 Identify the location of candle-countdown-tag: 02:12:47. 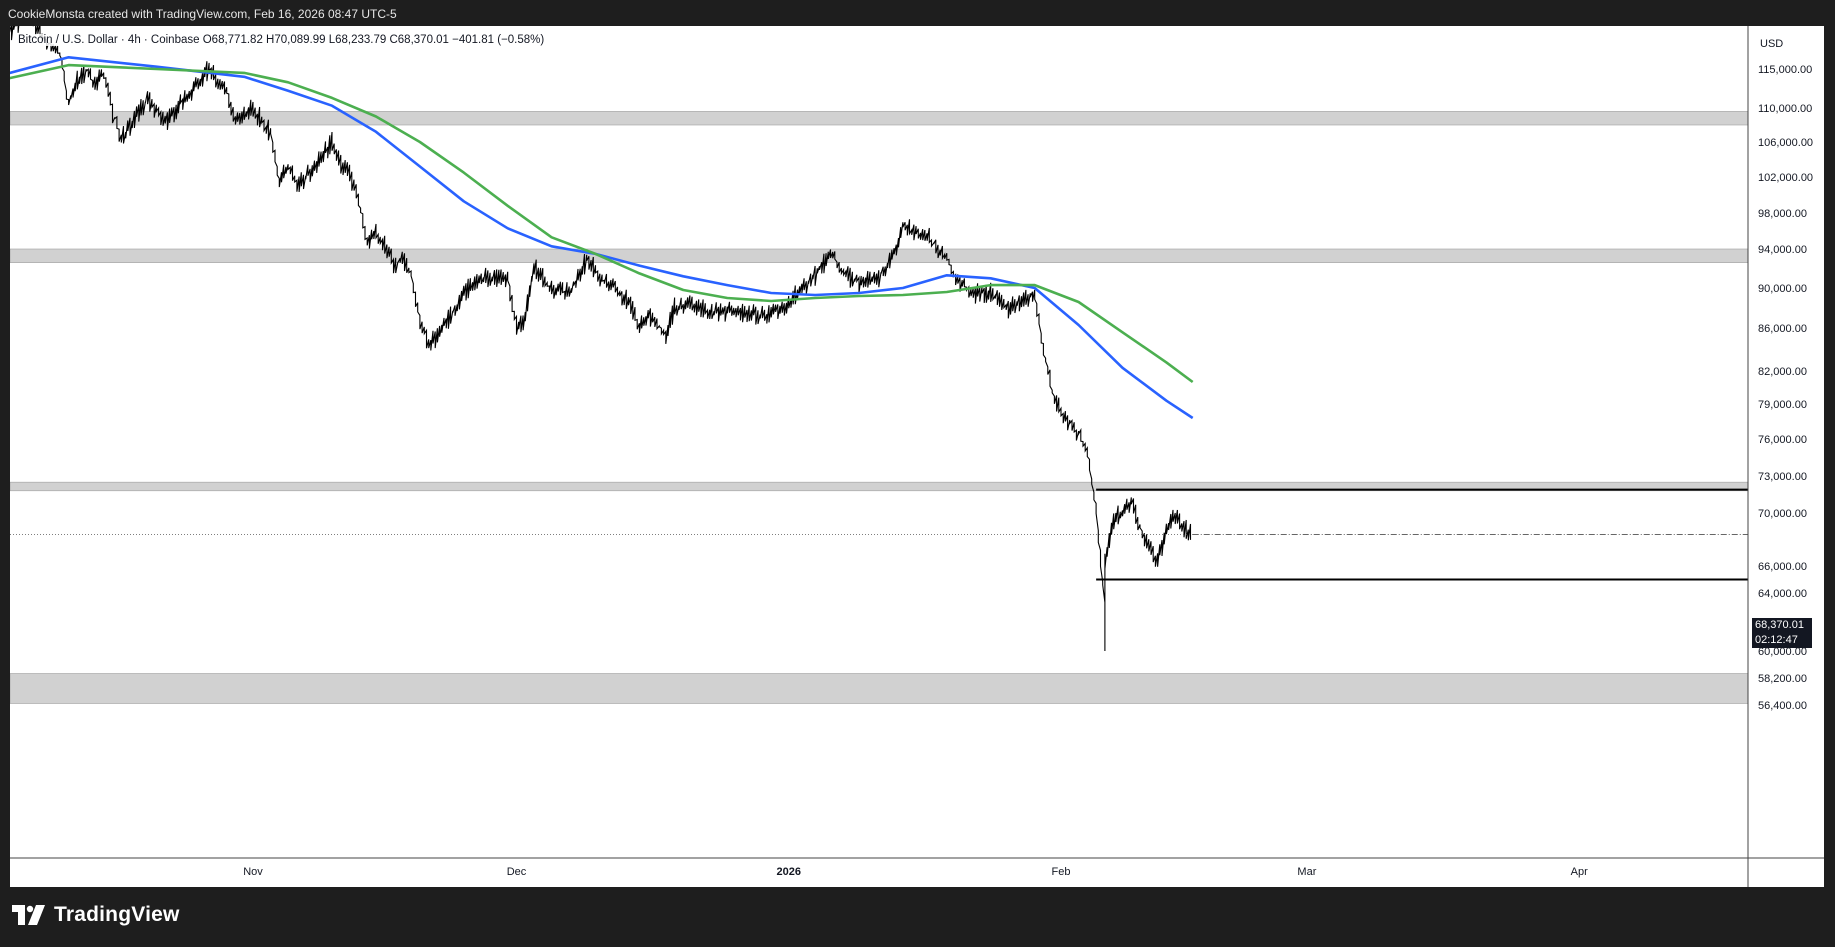
(1782, 640).